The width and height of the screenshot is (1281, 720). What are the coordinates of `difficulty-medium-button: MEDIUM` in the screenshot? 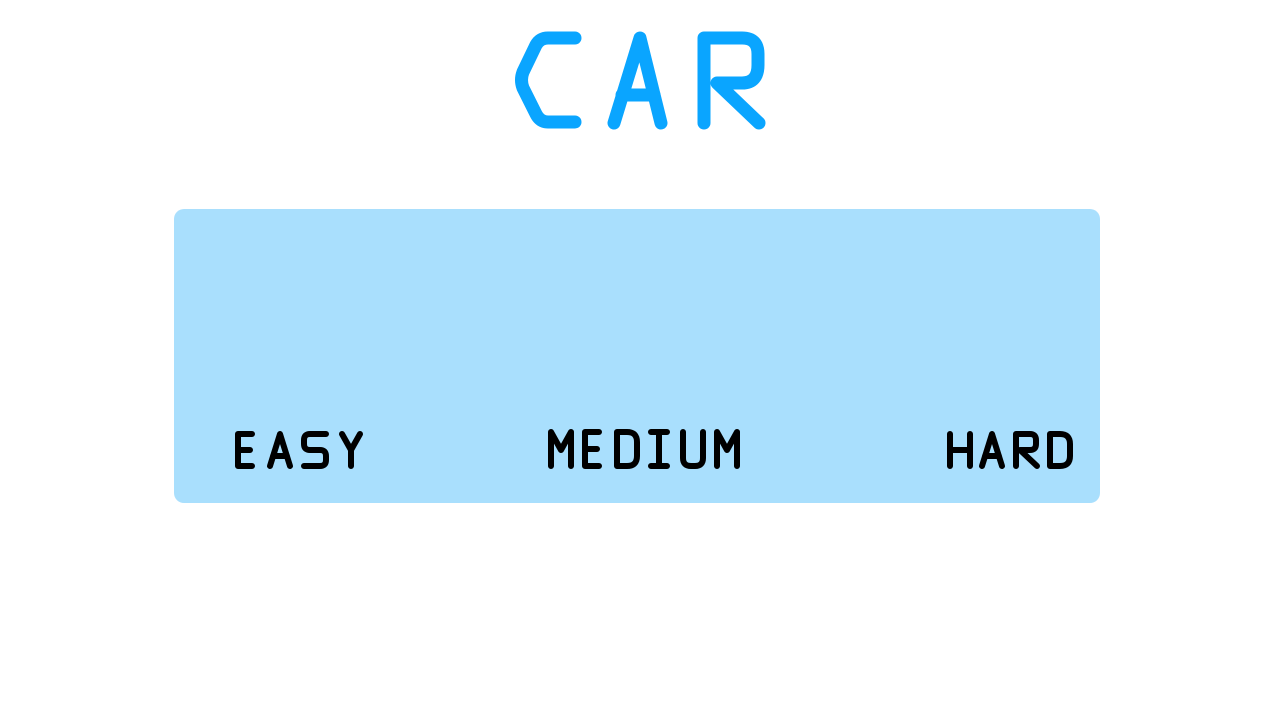 It's located at (645, 450).